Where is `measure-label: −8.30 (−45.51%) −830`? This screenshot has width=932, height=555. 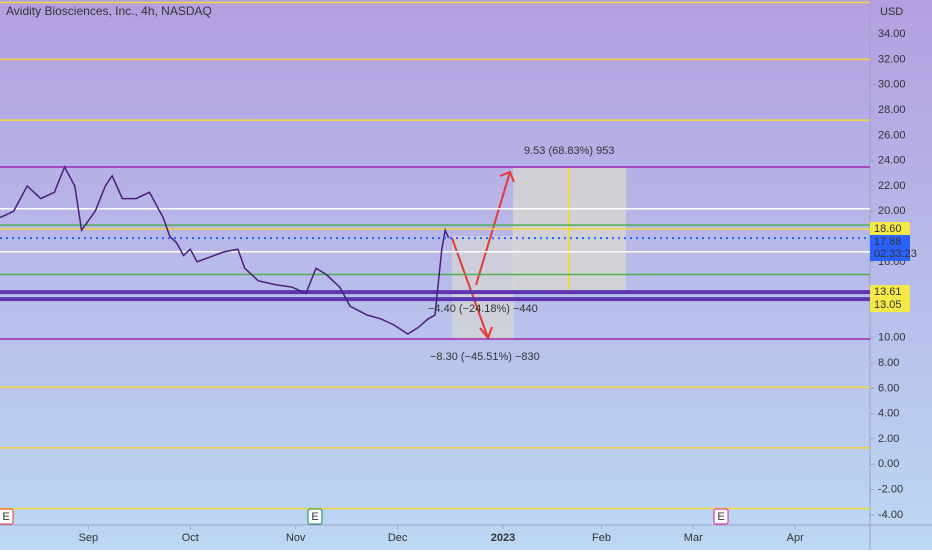
measure-label: −8.30 (−45.51%) −830 is located at coordinates (485, 357).